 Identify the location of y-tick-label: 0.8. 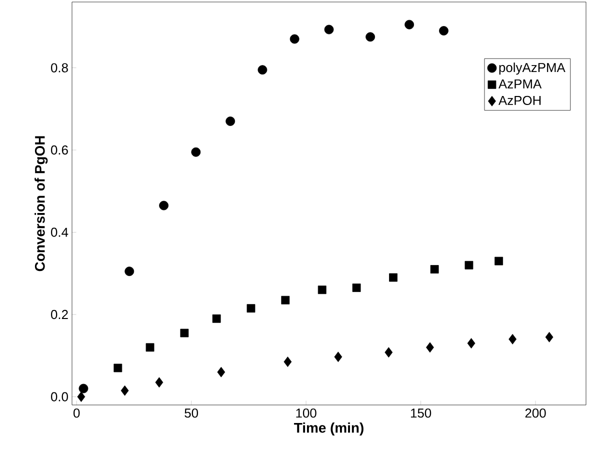
(59, 67).